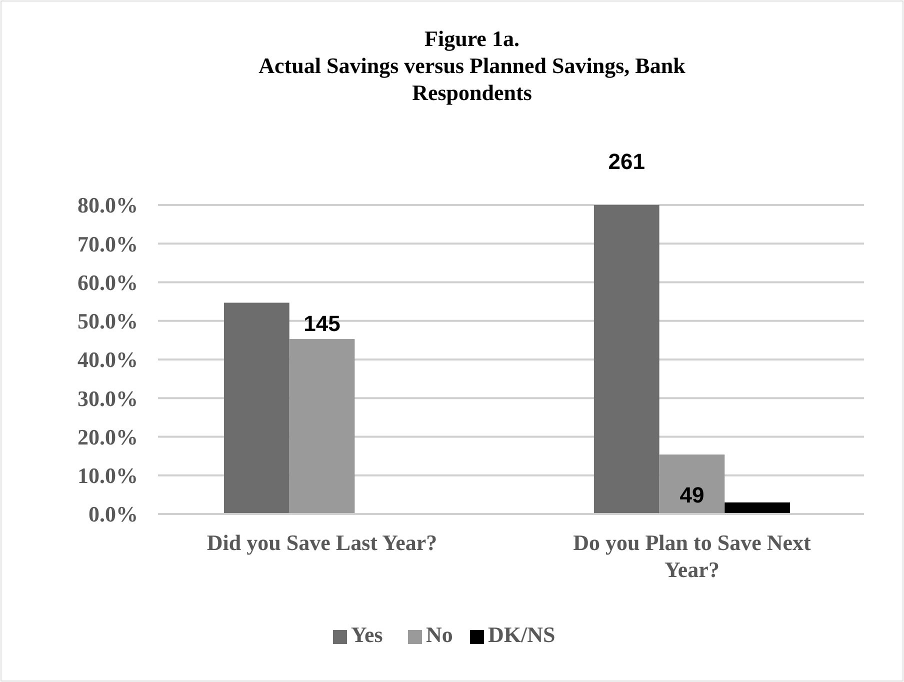 This screenshot has height=682, width=904. I want to click on legend-label: Yes, so click(367, 634).